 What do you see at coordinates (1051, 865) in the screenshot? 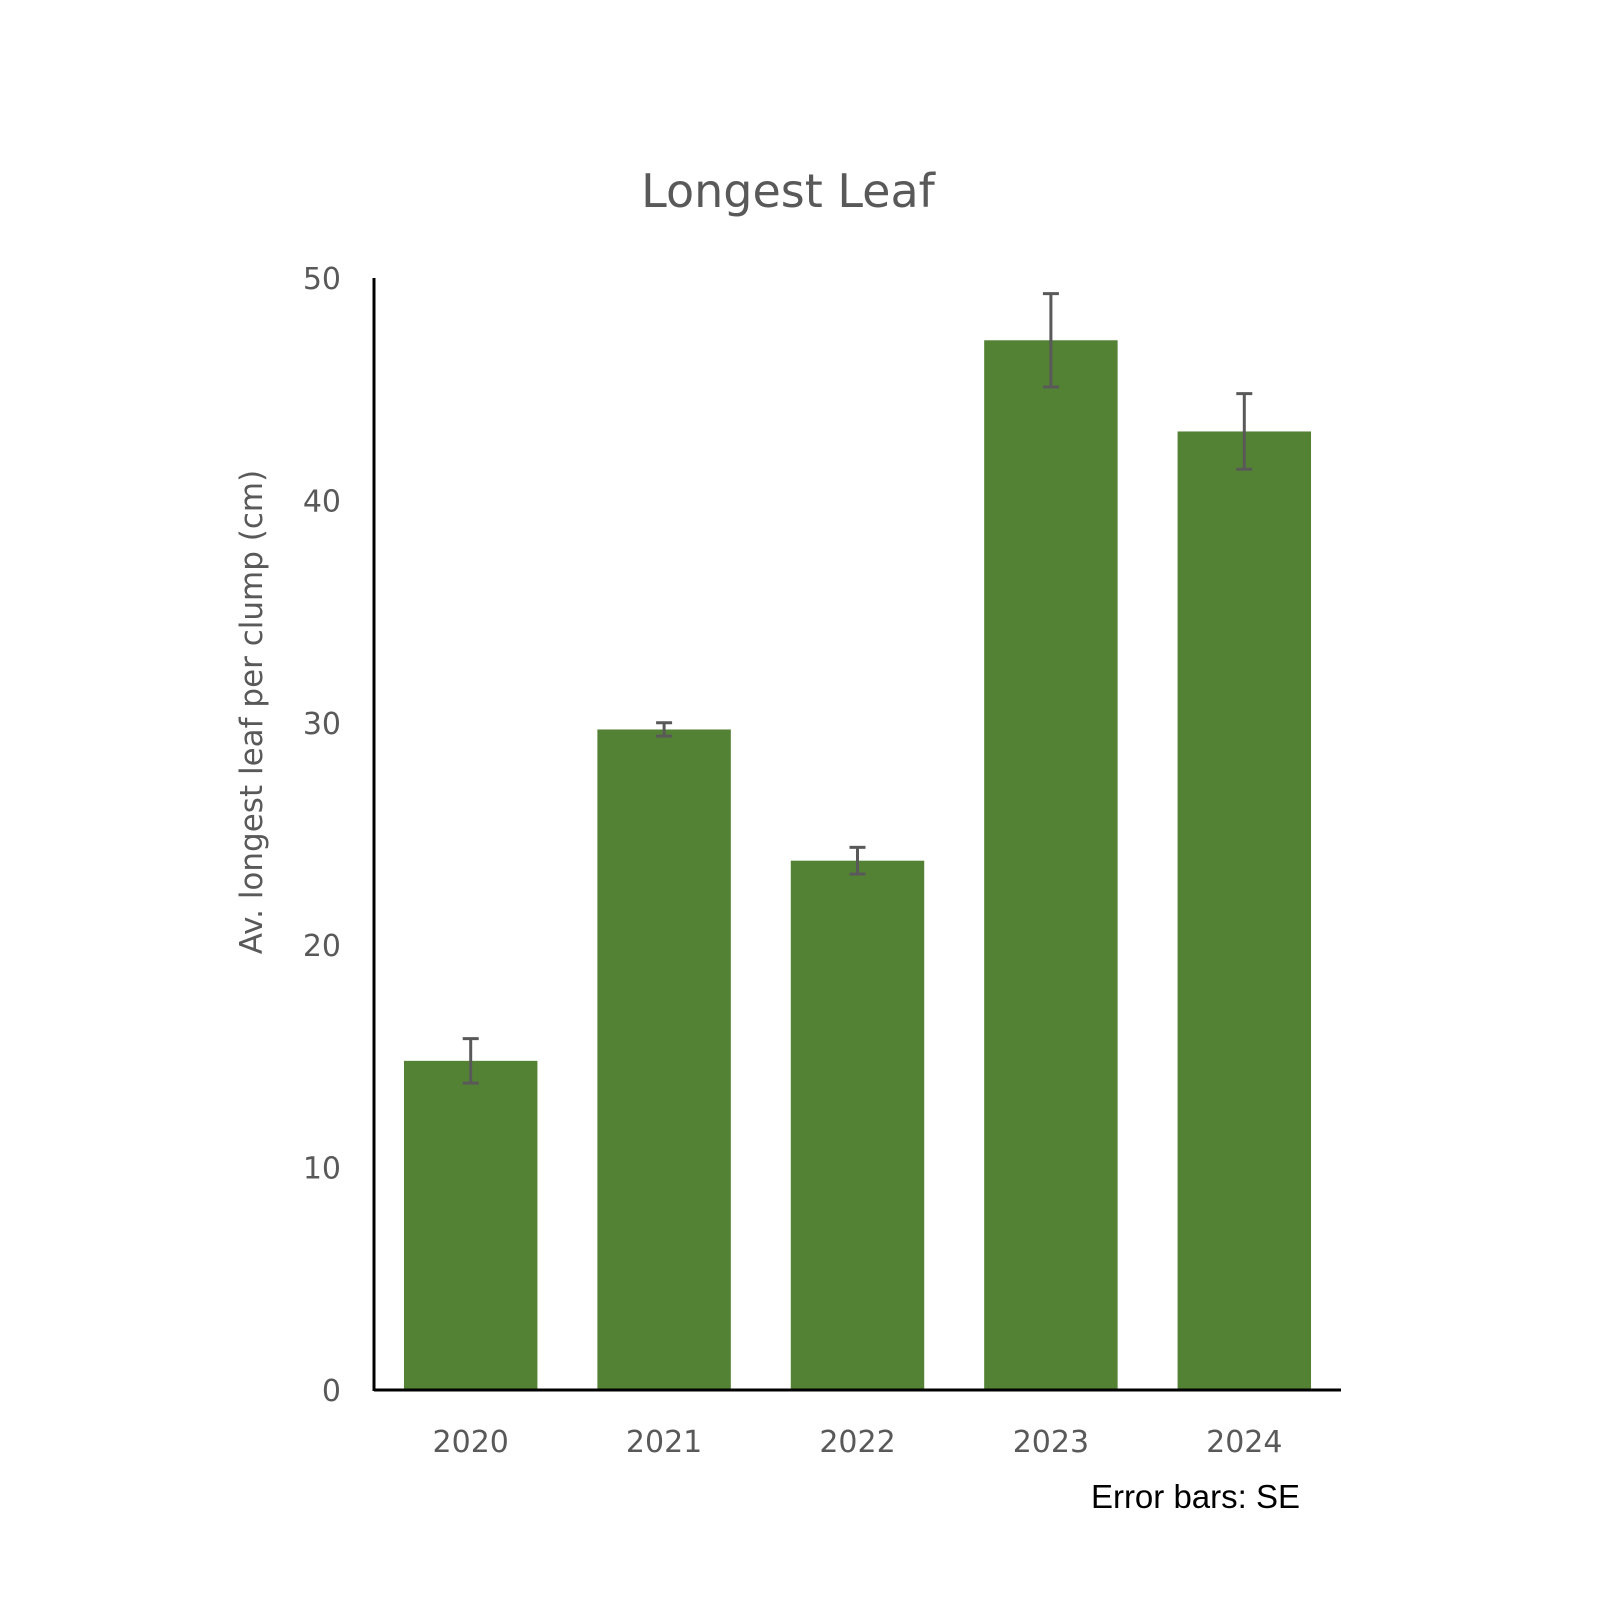
I see `bar-2023` at bounding box center [1051, 865].